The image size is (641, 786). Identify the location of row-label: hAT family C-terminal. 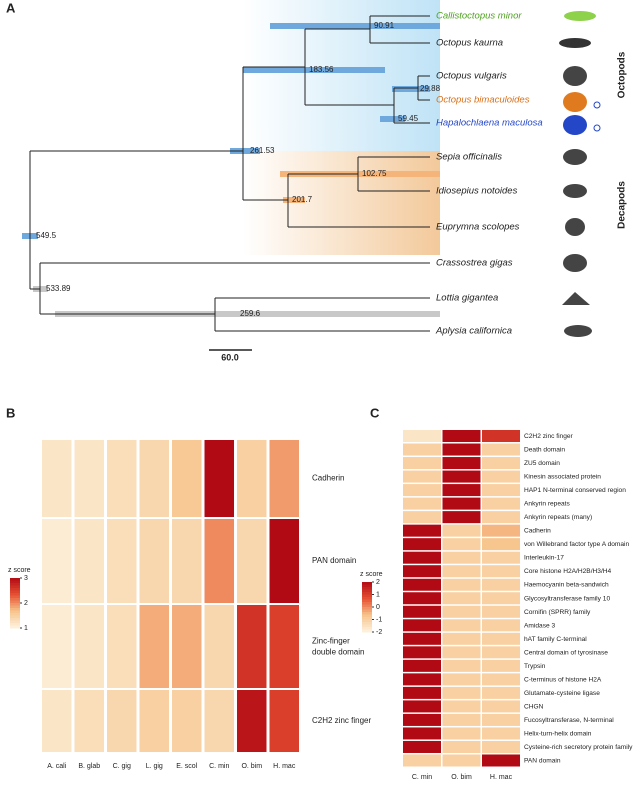
(555, 639).